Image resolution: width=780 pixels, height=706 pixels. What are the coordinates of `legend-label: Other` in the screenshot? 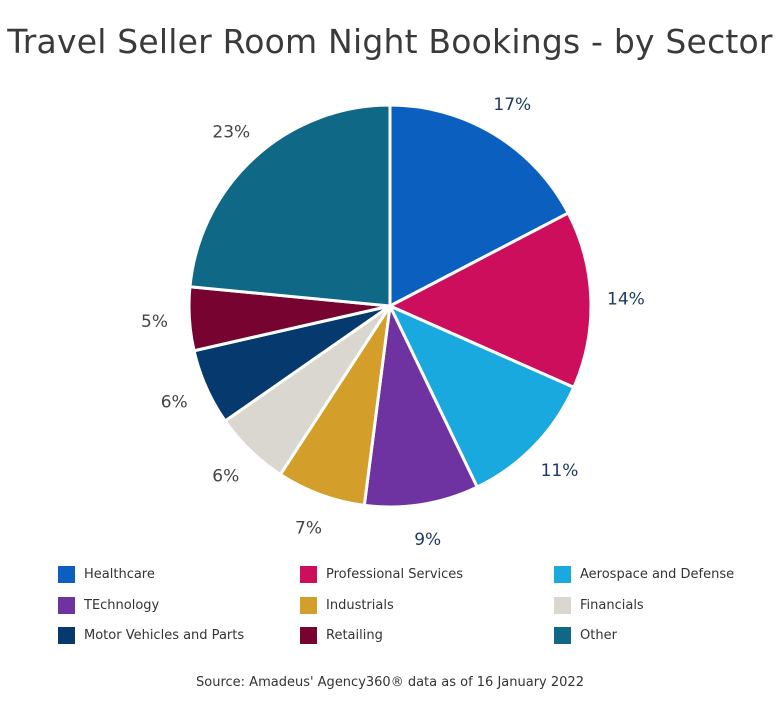 It's located at (598, 635).